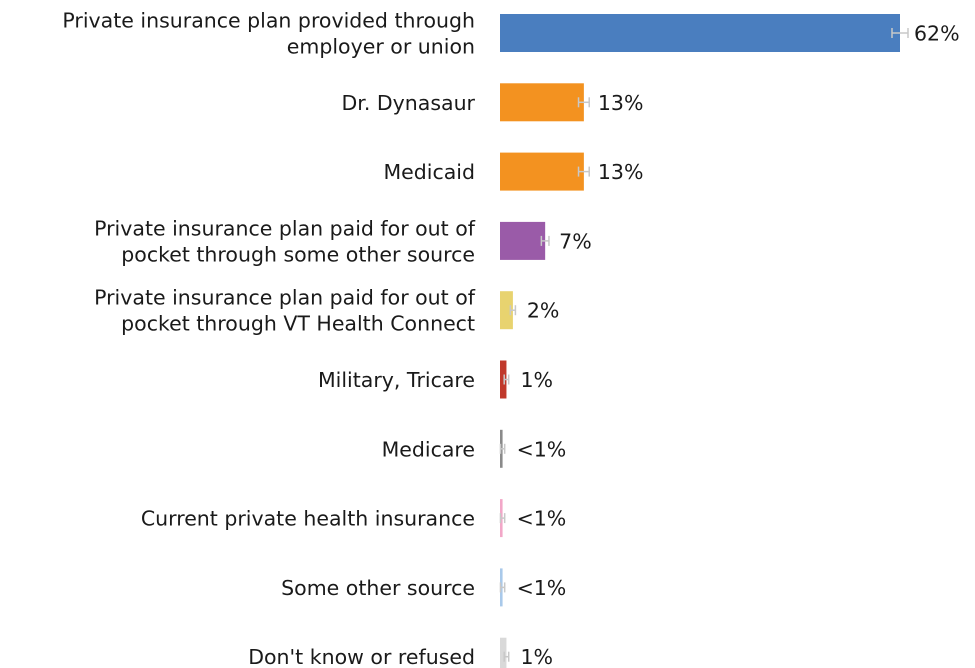 This screenshot has width=975, height=668. What do you see at coordinates (536, 380) in the screenshot?
I see `value-label-5: 1%` at bounding box center [536, 380].